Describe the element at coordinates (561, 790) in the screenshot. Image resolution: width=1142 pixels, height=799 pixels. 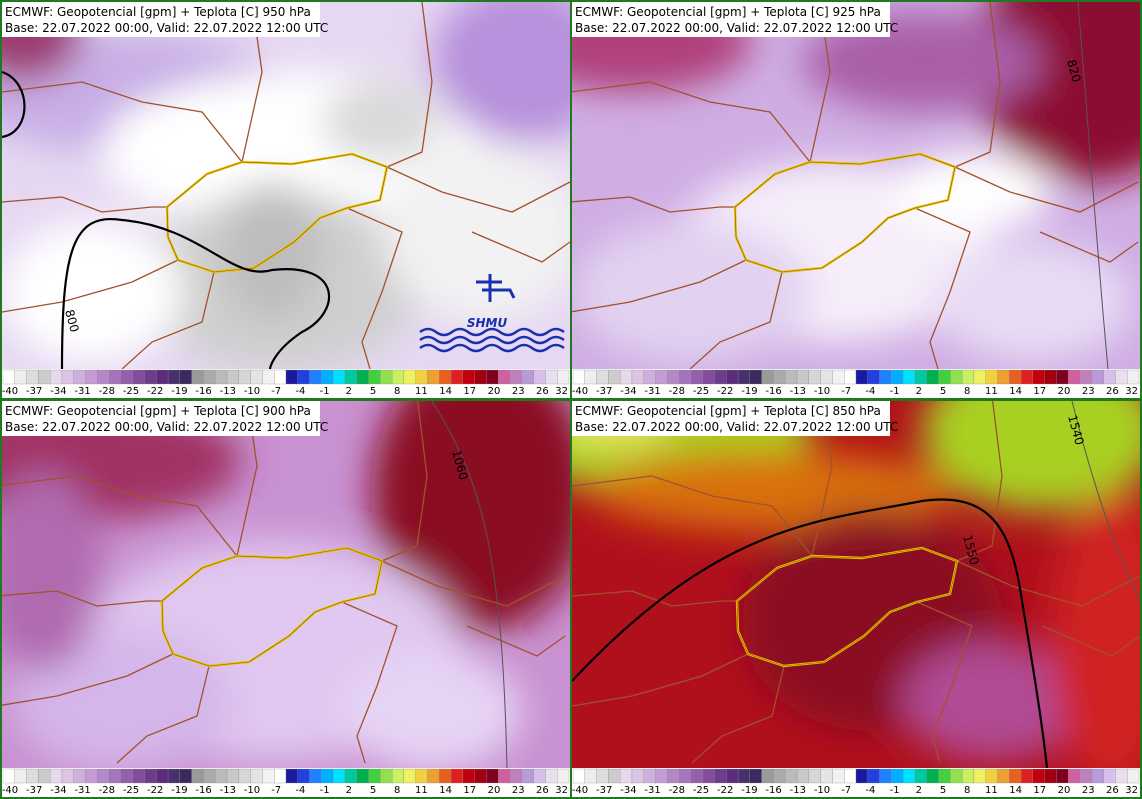
I see `colorbar-label: 32` at that location.